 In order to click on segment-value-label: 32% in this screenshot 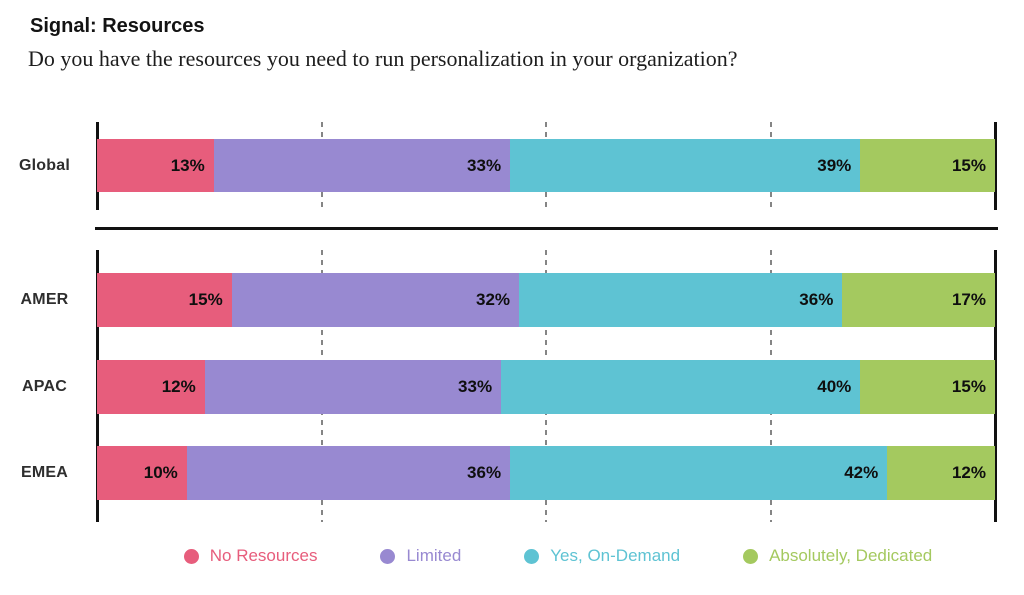, I will do `click(493, 299)`.